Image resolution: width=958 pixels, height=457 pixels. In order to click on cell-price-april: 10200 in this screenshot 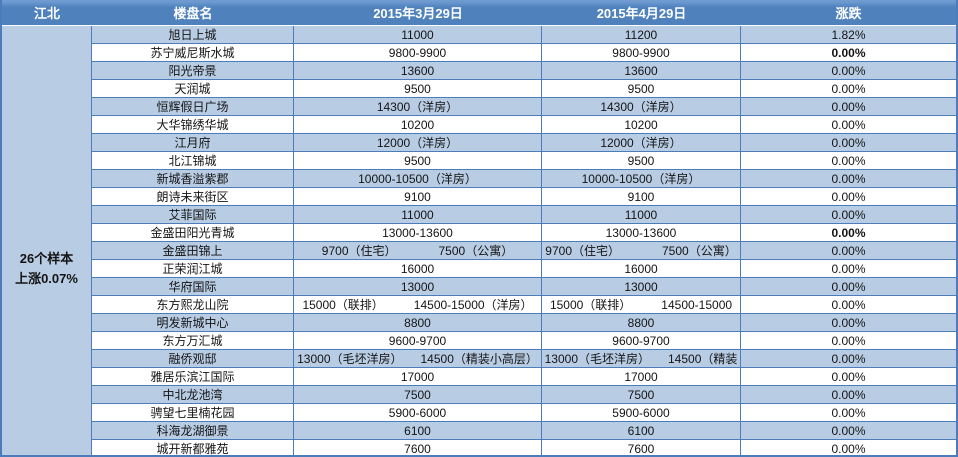, I will do `click(641, 125)`.